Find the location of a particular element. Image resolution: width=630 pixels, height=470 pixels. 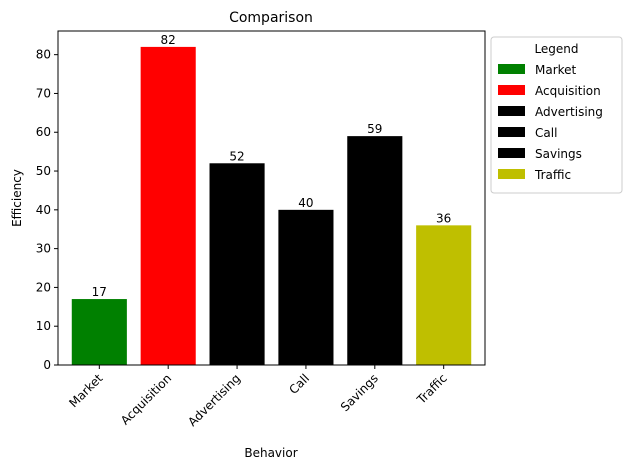

data-label-call: 40 is located at coordinates (305, 203).